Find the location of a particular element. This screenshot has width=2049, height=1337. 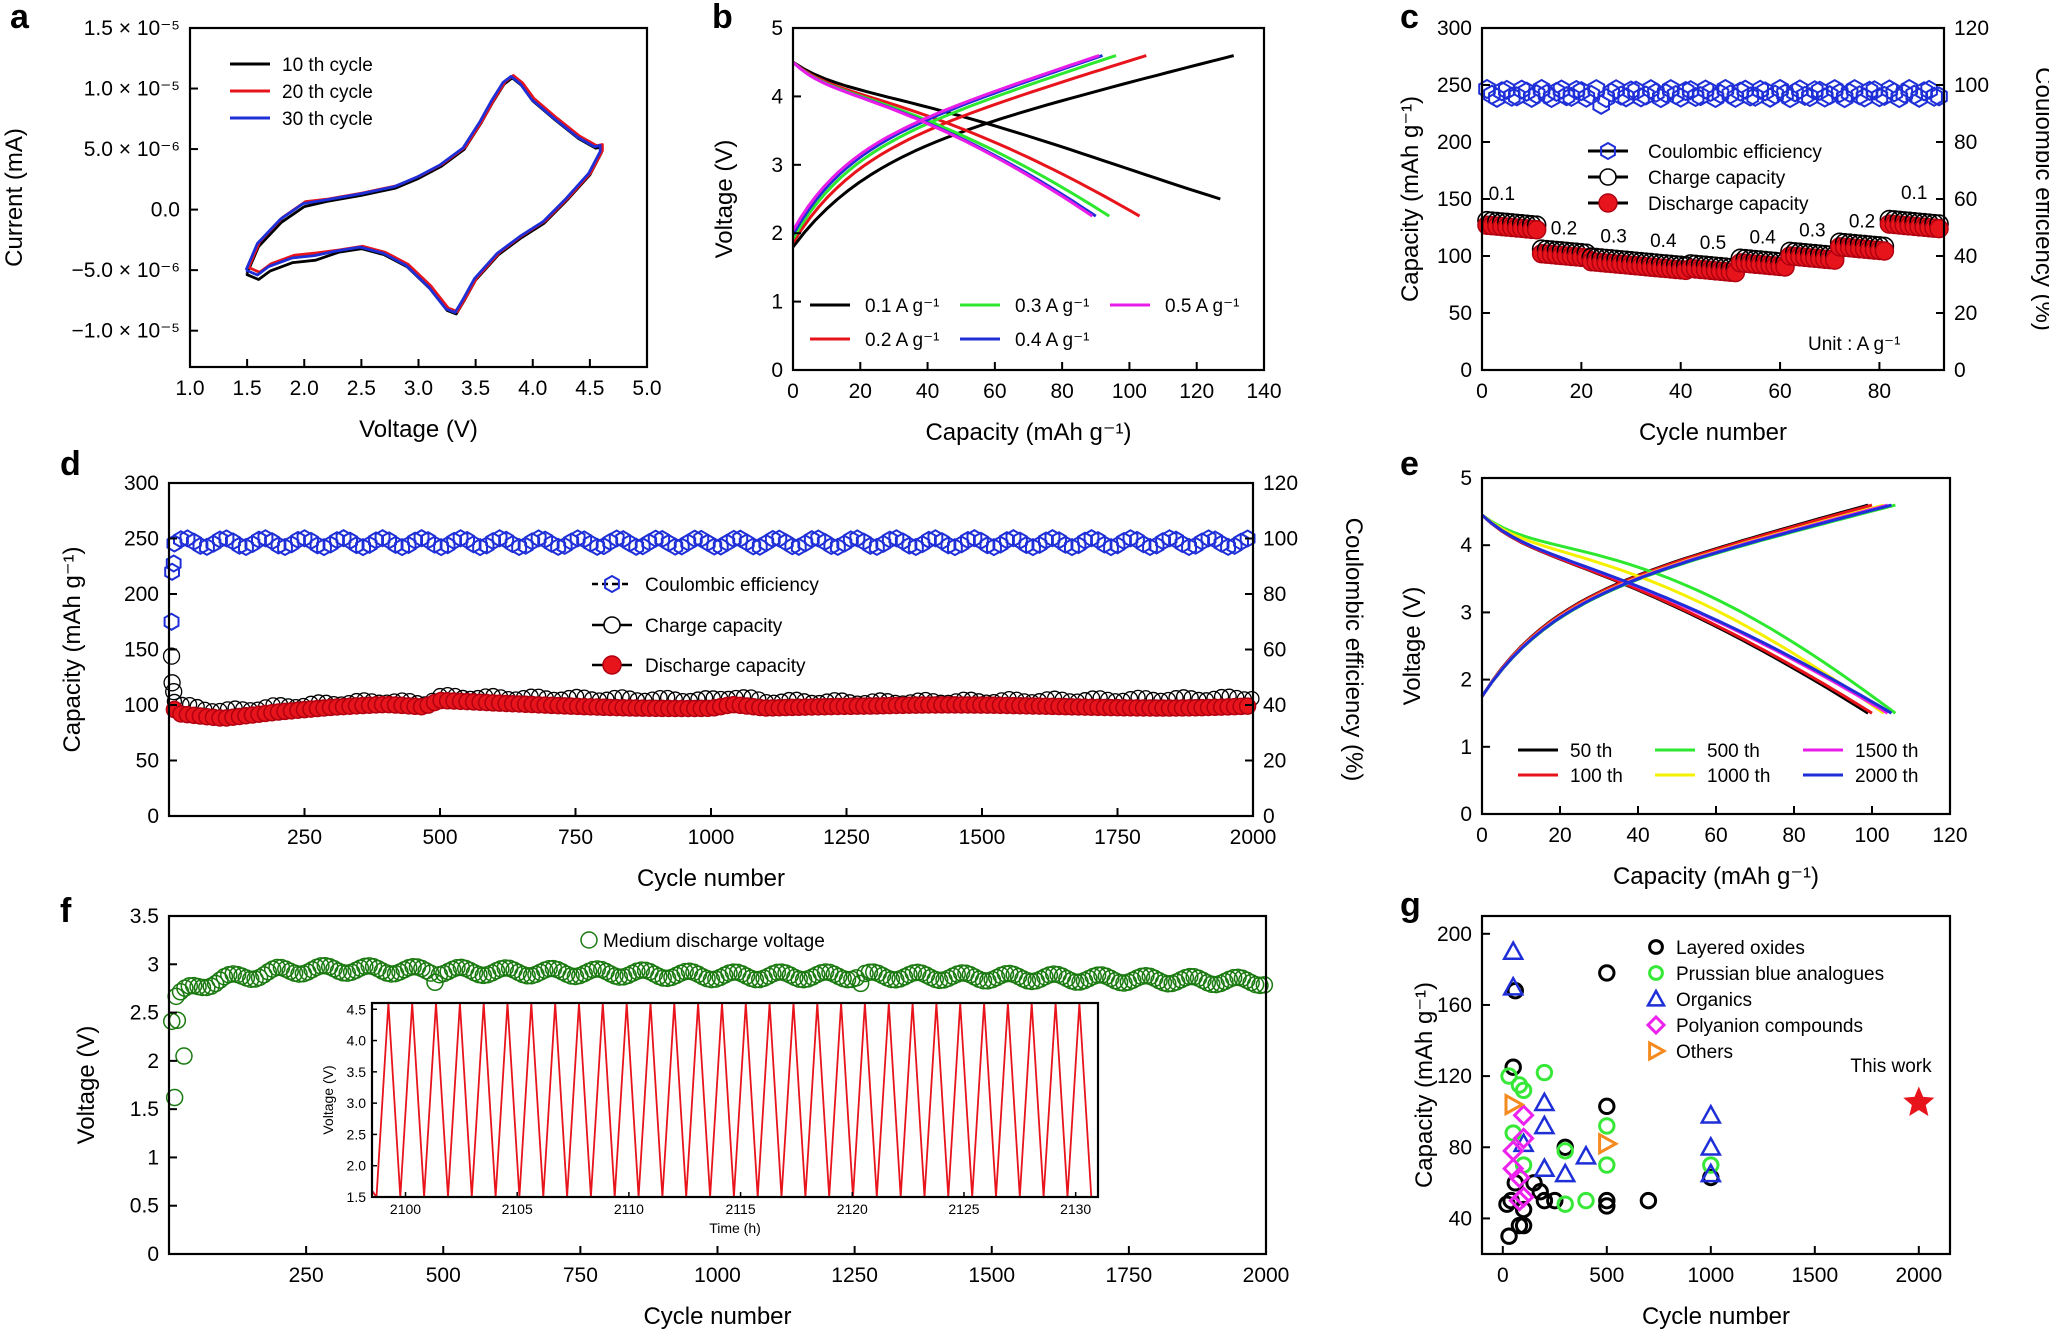

y2-tick-label: 40 is located at coordinates (1965, 256).